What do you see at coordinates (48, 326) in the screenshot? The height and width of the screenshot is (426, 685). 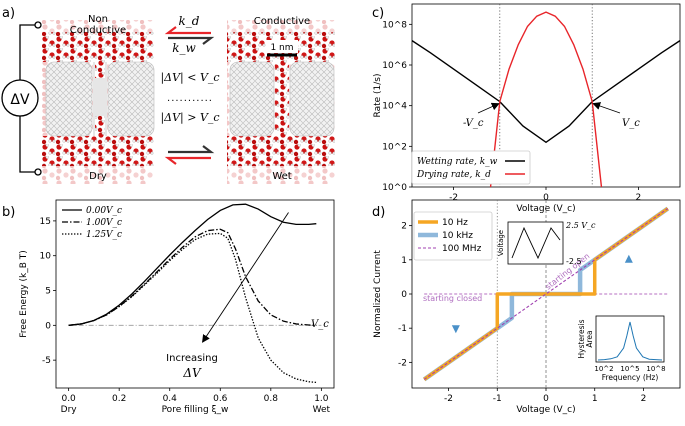 I see `b-ytick-label: 0` at bounding box center [48, 326].